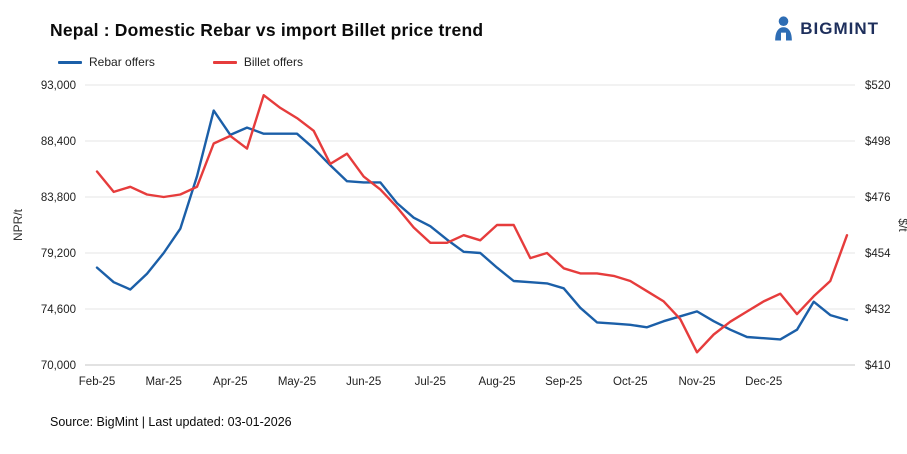 This screenshot has height=454, width=907. Describe the element at coordinates (763, 382) in the screenshot. I see `x-axis-tick-label: Dec-25` at that location.